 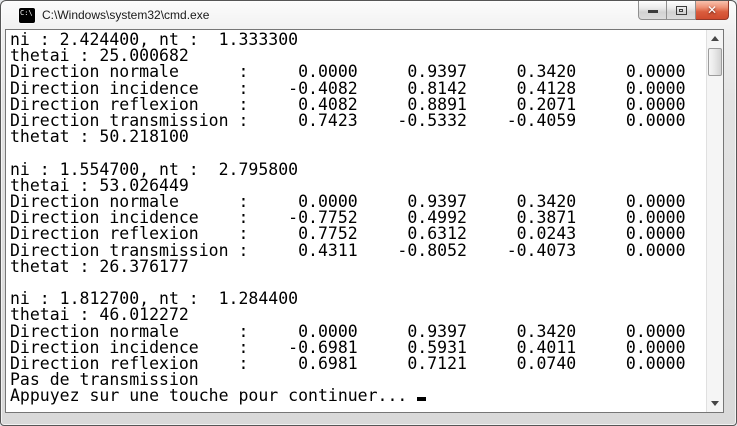 I want to click on minimize-icon, so click(x=652, y=11).